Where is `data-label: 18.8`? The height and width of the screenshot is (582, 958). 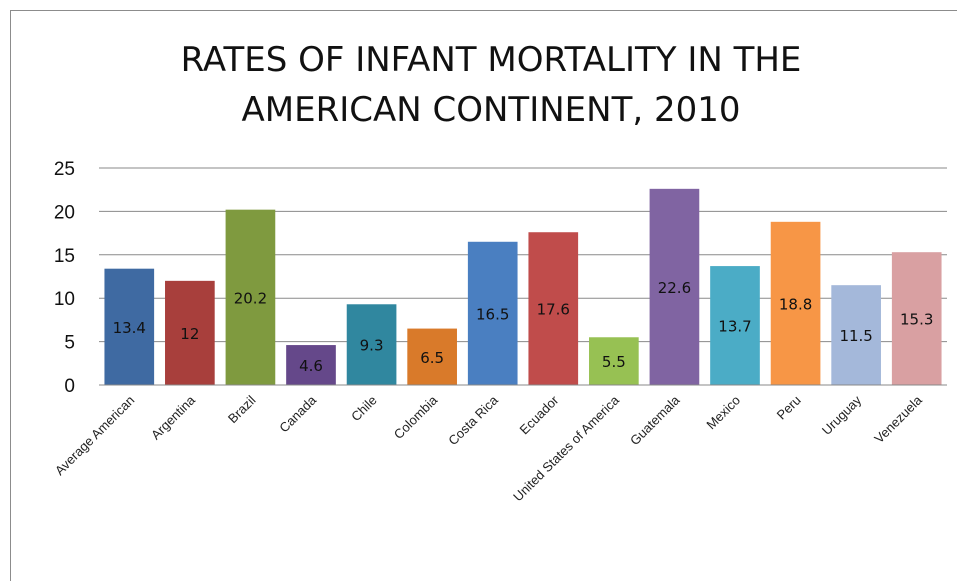 data-label: 18.8 is located at coordinates (795, 304).